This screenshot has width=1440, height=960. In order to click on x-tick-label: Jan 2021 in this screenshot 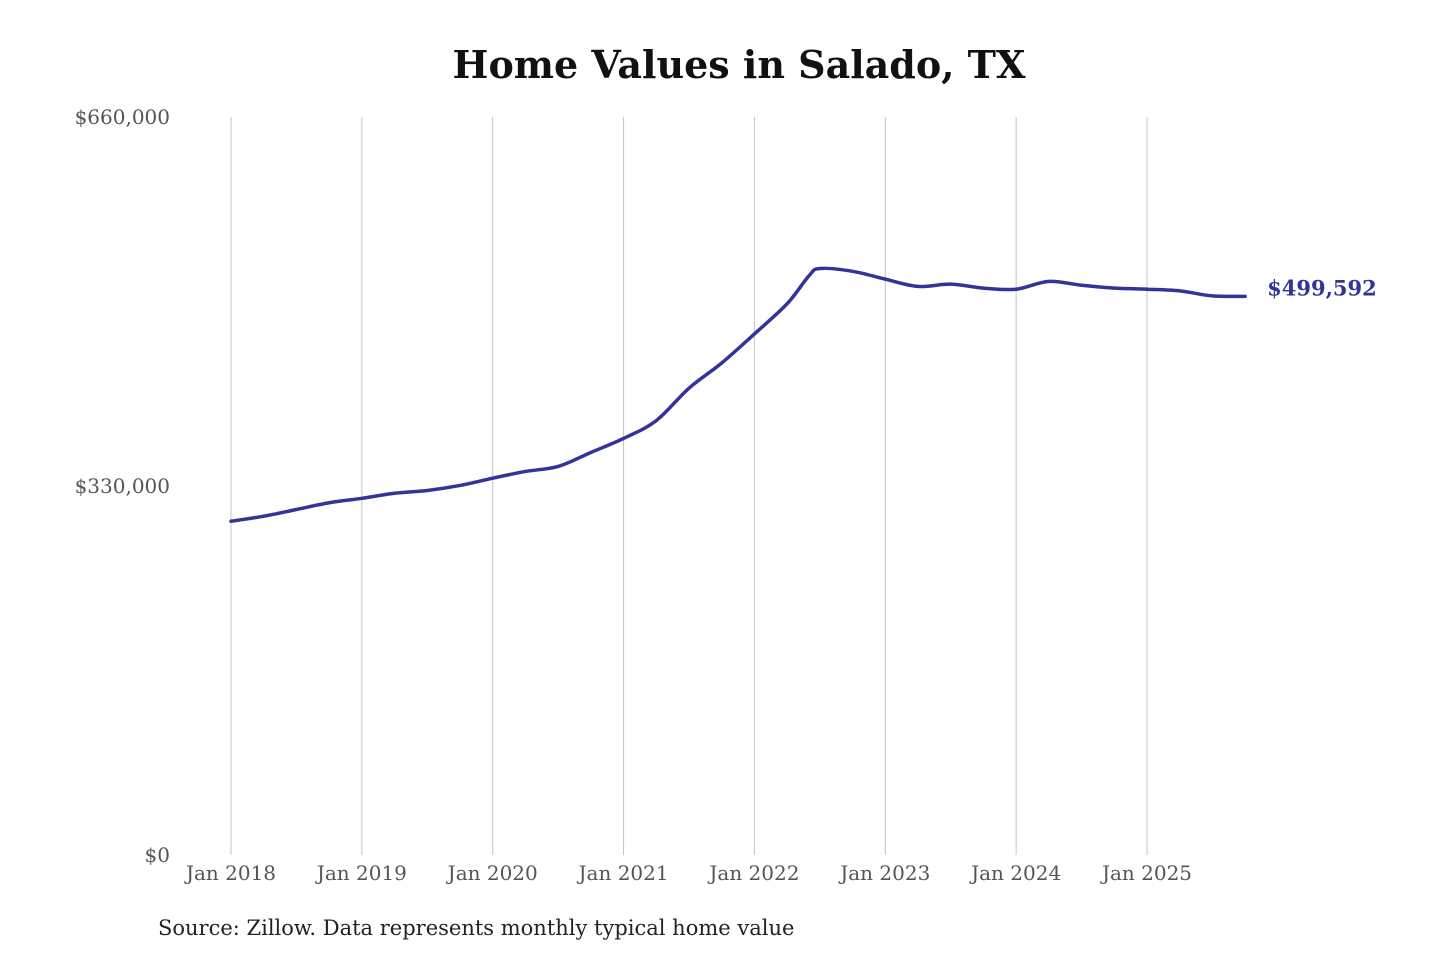, I will do `click(623, 873)`.